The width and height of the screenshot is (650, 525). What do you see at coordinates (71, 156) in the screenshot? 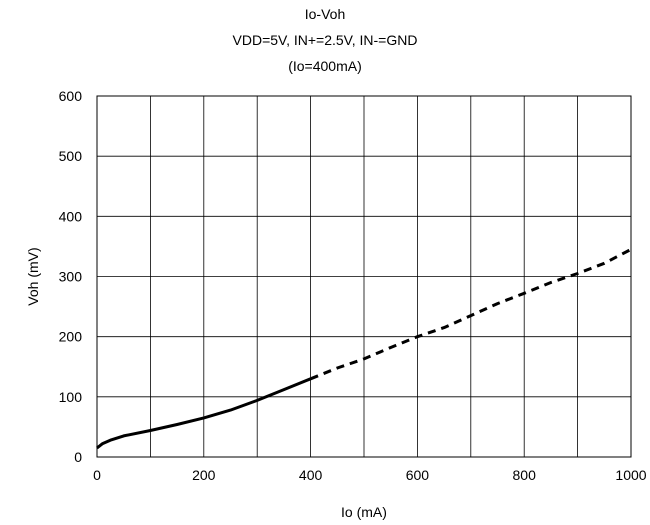
I see `y-tick-label: 500` at bounding box center [71, 156].